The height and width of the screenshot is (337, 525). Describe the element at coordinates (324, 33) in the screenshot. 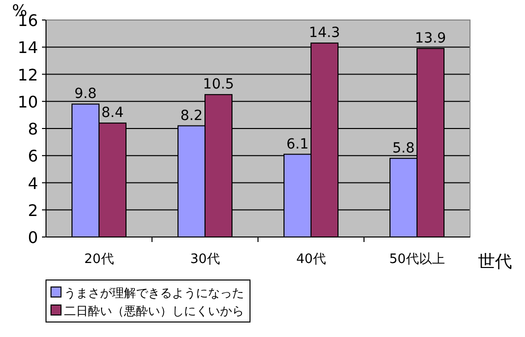

I see `data-label: 14.3` at that location.